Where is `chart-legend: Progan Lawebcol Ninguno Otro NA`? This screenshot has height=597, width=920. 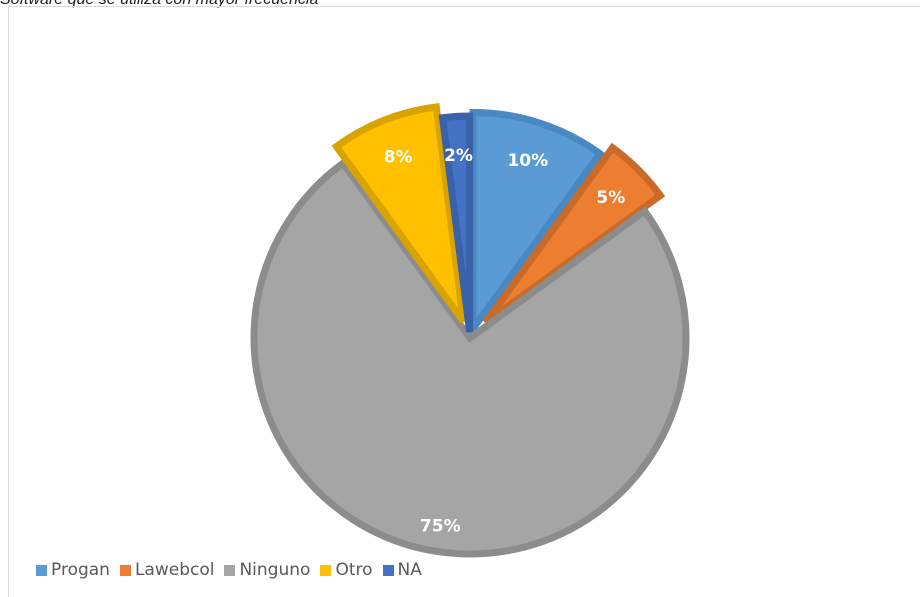 chart-legend: Progan Lawebcol Ninguno Otro NA is located at coordinates (229, 570).